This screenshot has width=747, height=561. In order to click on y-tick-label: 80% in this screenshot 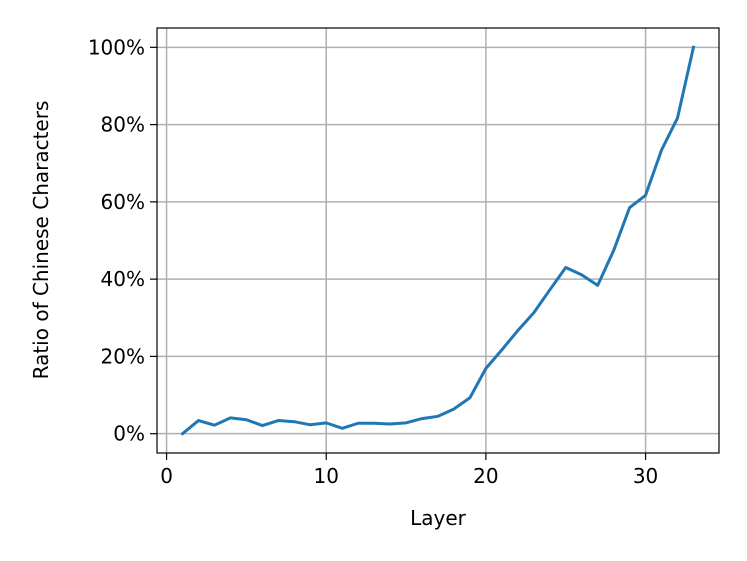, I will do `click(123, 125)`.